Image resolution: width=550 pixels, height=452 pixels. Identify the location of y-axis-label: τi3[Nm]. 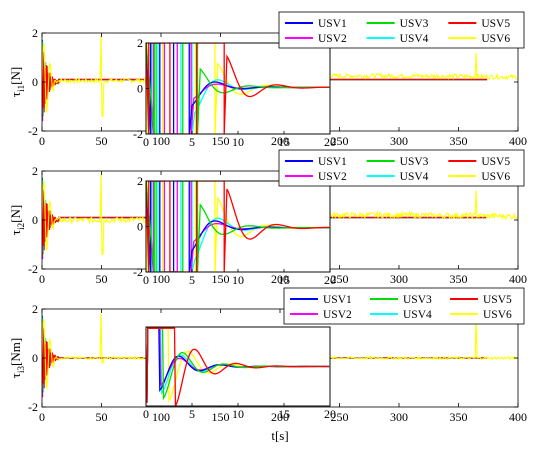
(17, 358).